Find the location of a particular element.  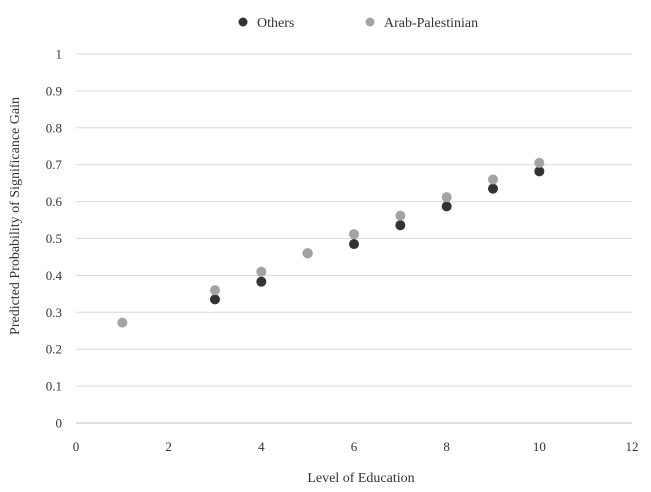

y-tick-label: 0.7 is located at coordinates (54, 164).